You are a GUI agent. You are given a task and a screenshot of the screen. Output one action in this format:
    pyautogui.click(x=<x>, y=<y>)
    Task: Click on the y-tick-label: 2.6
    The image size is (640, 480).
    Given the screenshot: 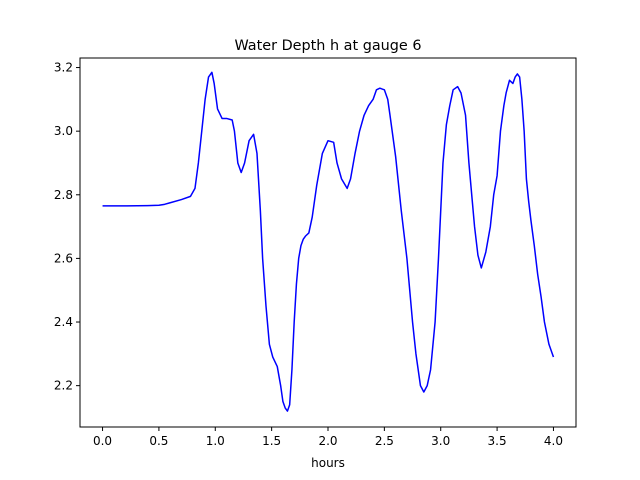 What is the action you would take?
    pyautogui.click(x=63, y=258)
    